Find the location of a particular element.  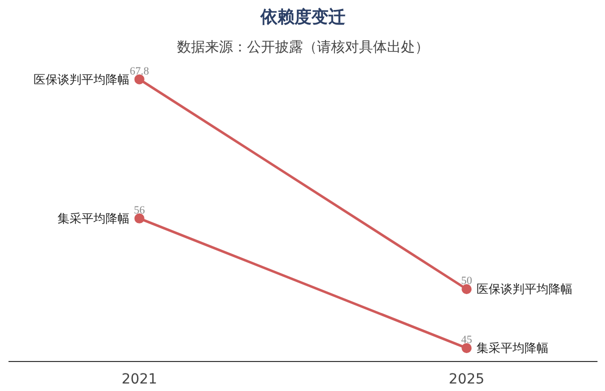

data-label: 56 is located at coordinates (140, 210).